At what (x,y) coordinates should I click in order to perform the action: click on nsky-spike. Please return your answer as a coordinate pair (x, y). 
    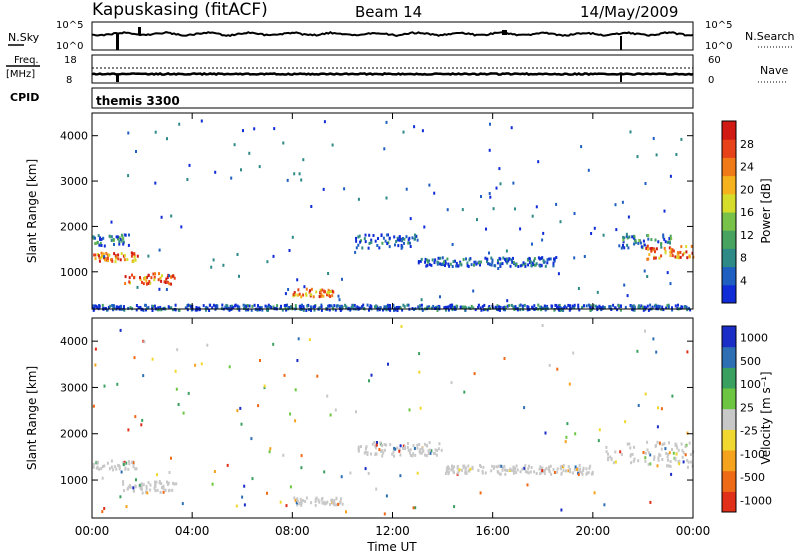
    Looking at the image, I should click on (504, 32).